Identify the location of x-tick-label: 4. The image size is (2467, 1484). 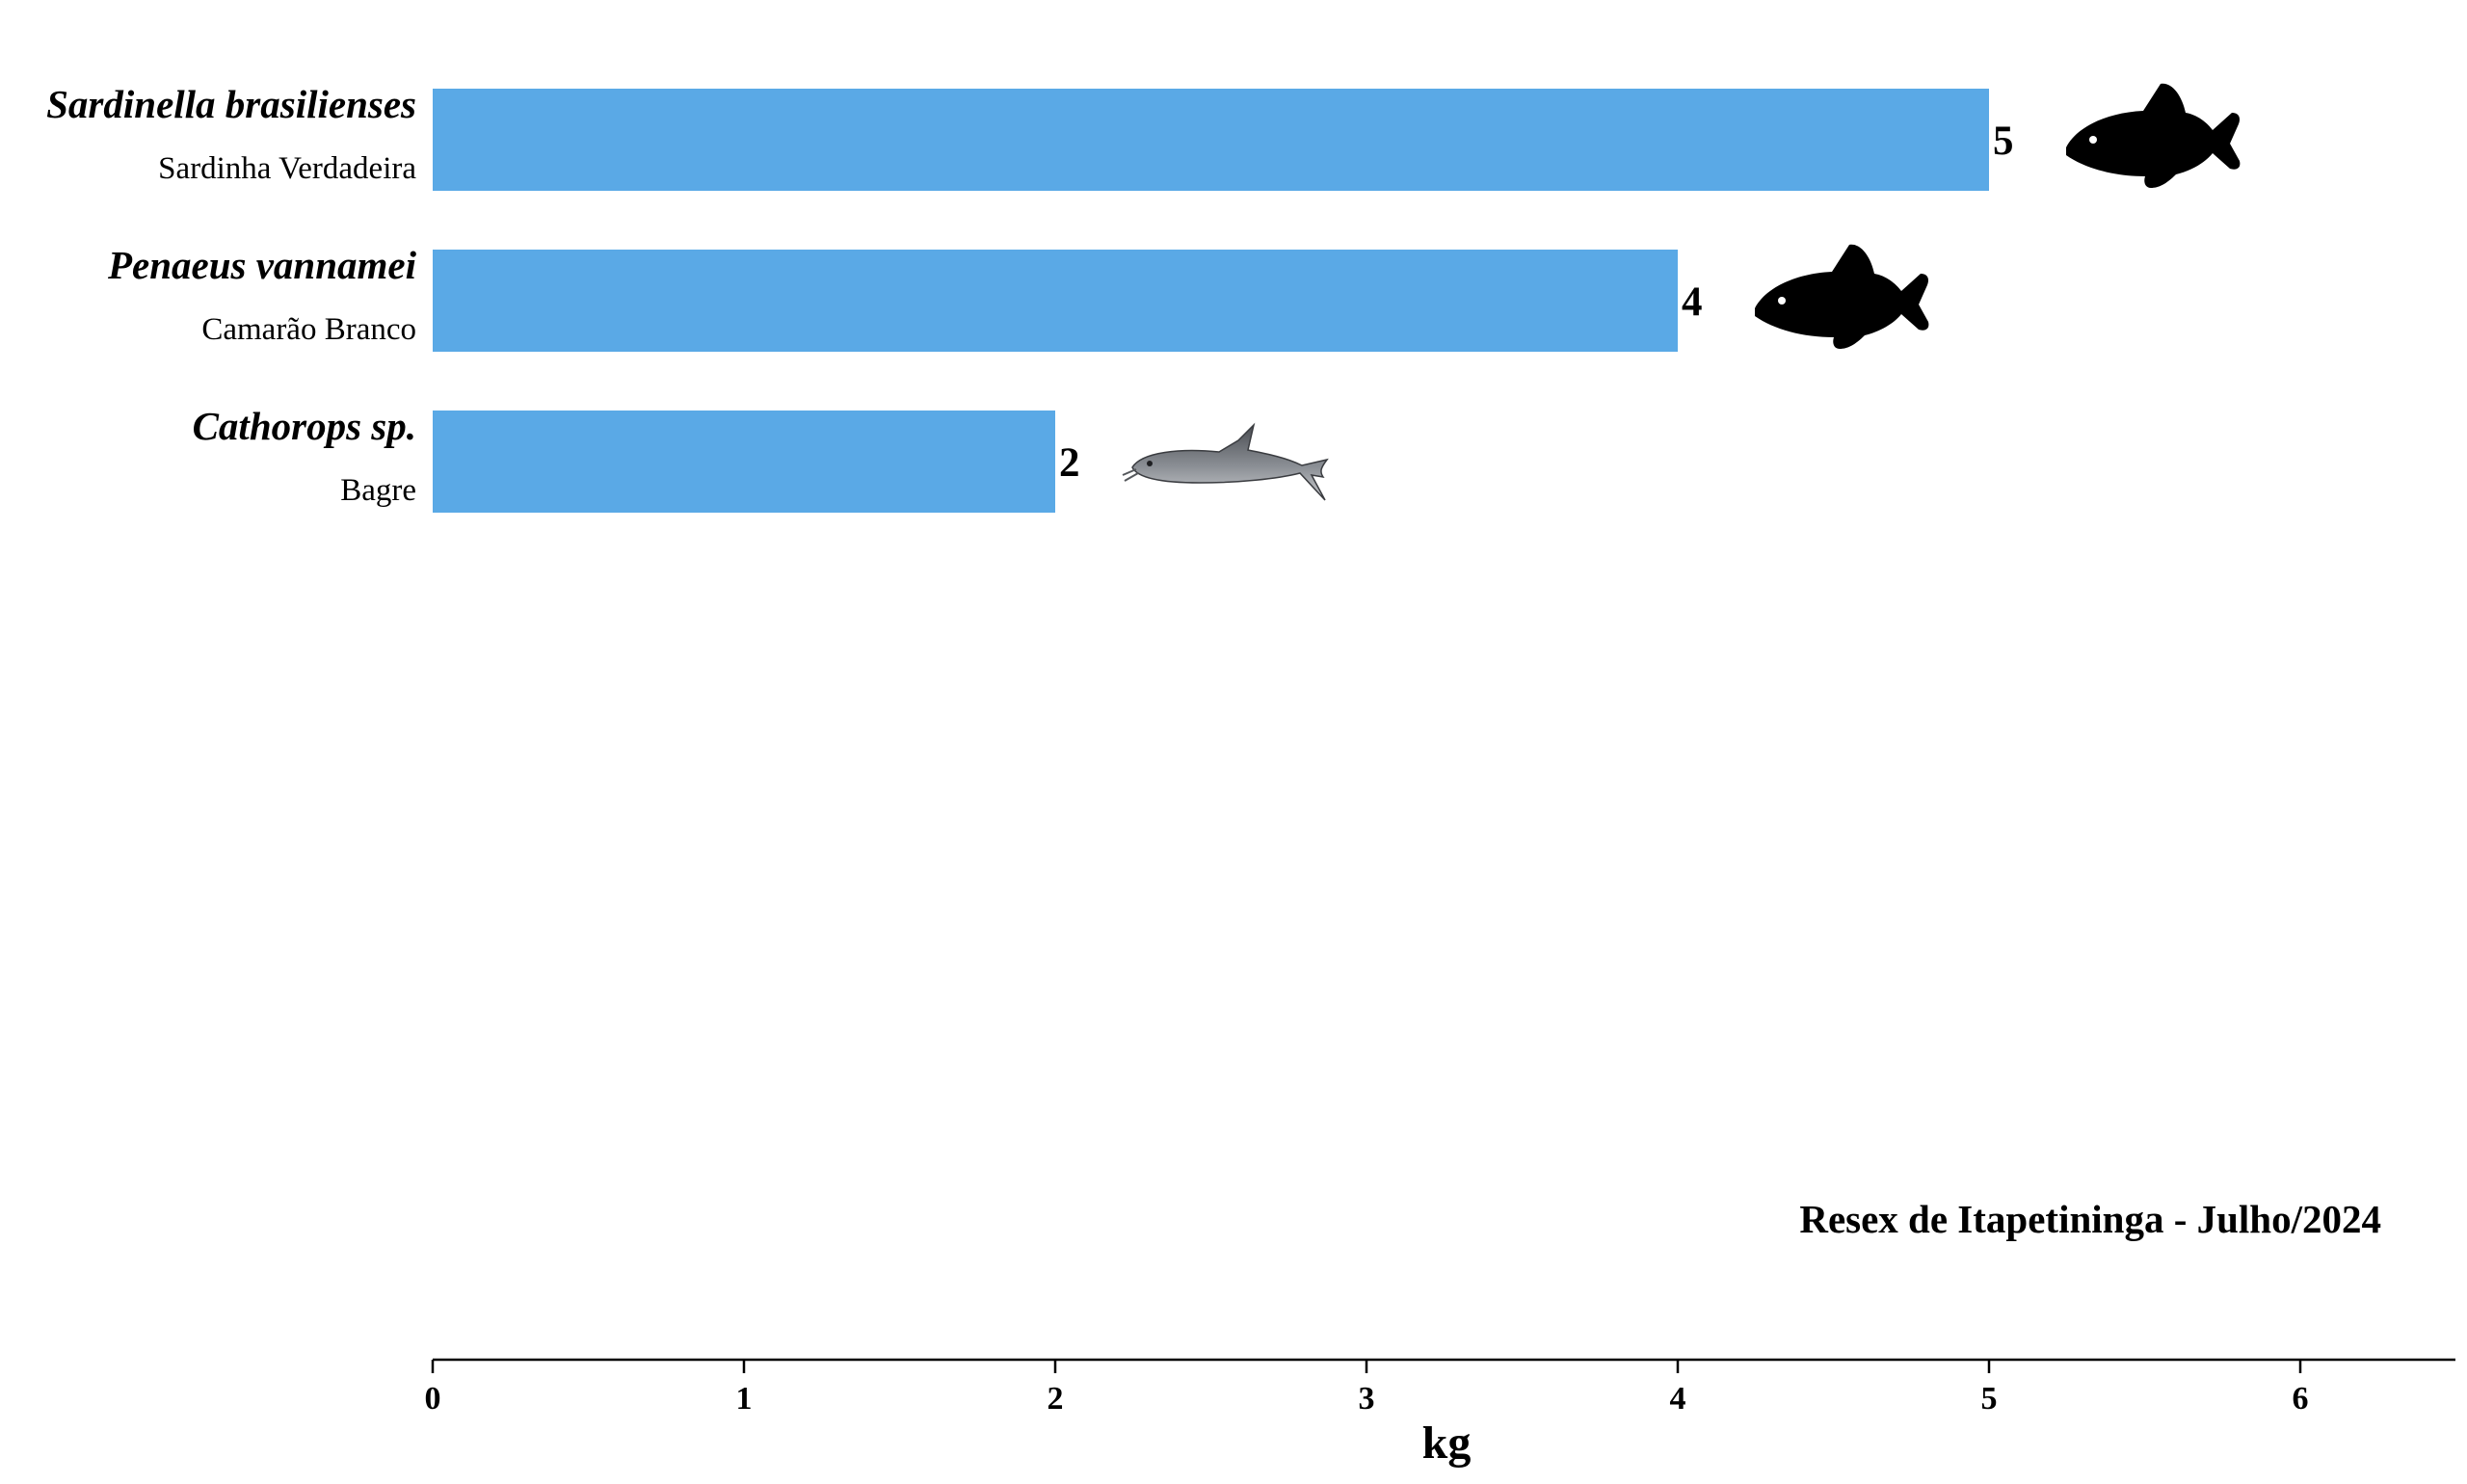
(1678, 1399).